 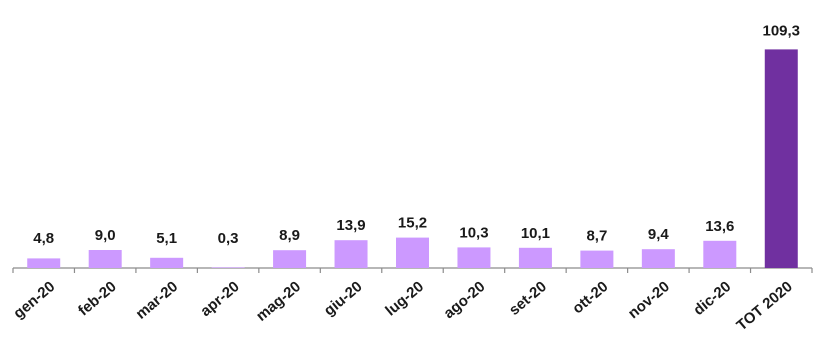 What do you see at coordinates (43, 238) in the screenshot?
I see `value-label: 4,8` at bounding box center [43, 238].